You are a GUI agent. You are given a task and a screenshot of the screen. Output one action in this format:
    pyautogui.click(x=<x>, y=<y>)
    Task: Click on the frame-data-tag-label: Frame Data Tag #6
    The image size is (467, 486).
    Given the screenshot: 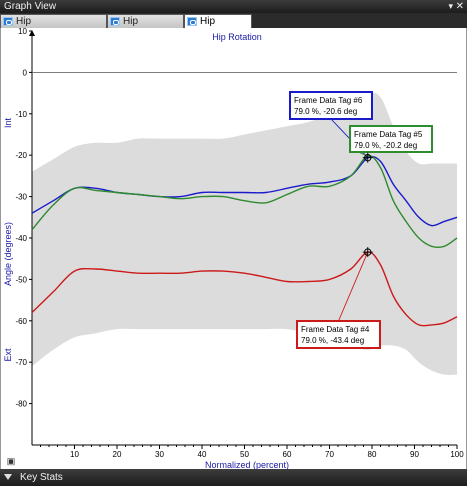 What is the action you would take?
    pyautogui.click(x=328, y=100)
    